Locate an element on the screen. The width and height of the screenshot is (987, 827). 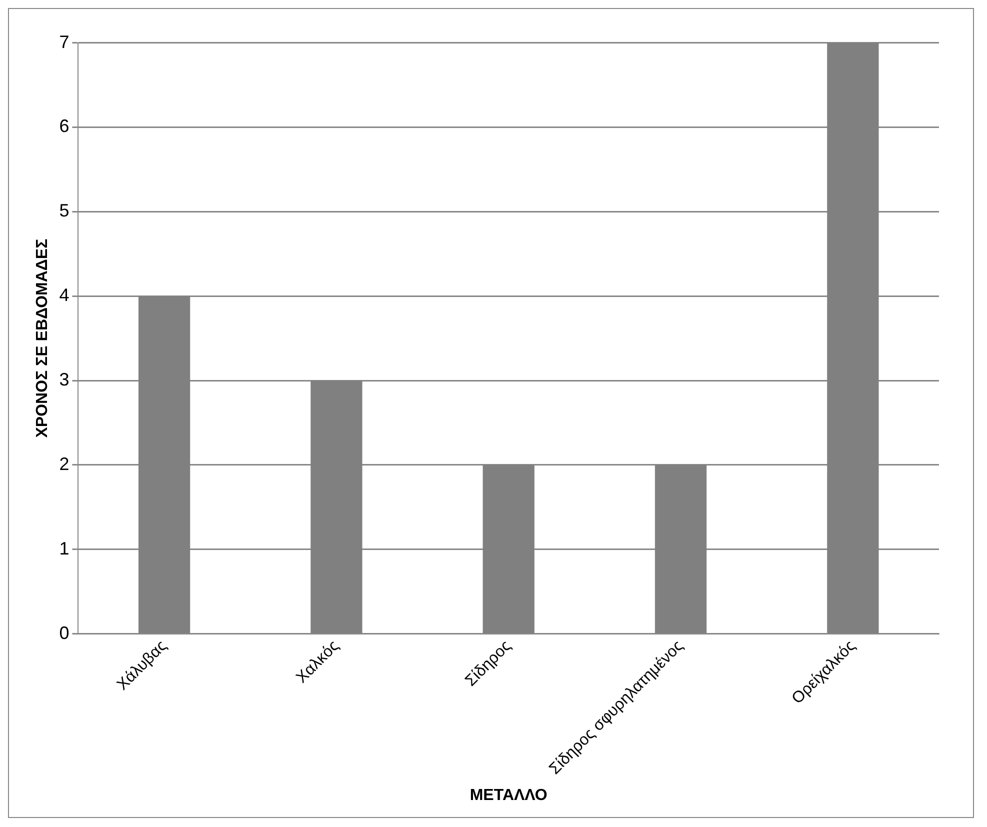
x-axis-title: ΜΕΤΑΛΛΟ is located at coordinates (509, 795).